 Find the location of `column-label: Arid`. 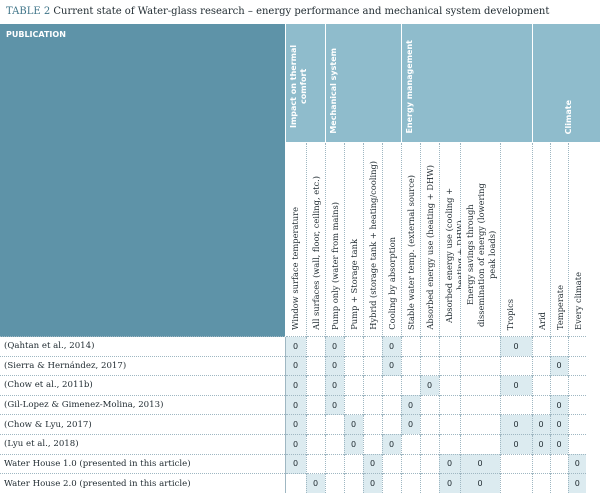

column-label: Arid is located at coordinates (541, 321).